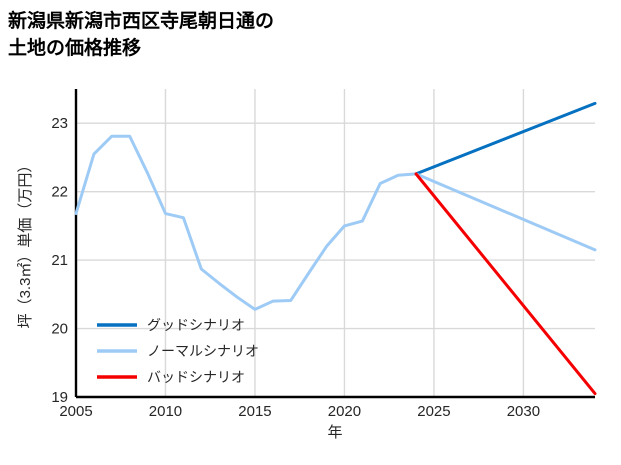  What do you see at coordinates (203, 351) in the screenshot?
I see `legend-label: ノーマルシナリオ` at bounding box center [203, 351].